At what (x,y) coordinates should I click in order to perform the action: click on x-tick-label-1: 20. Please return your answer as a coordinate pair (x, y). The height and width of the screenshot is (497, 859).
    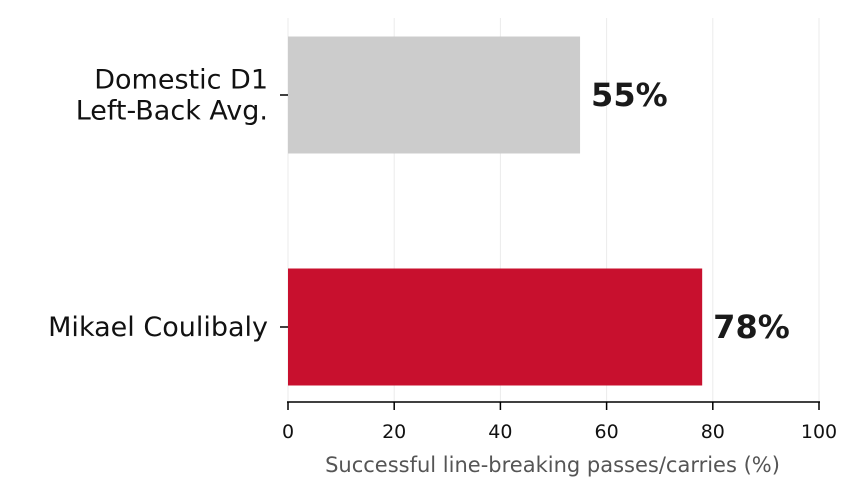
    Looking at the image, I should click on (394, 432).